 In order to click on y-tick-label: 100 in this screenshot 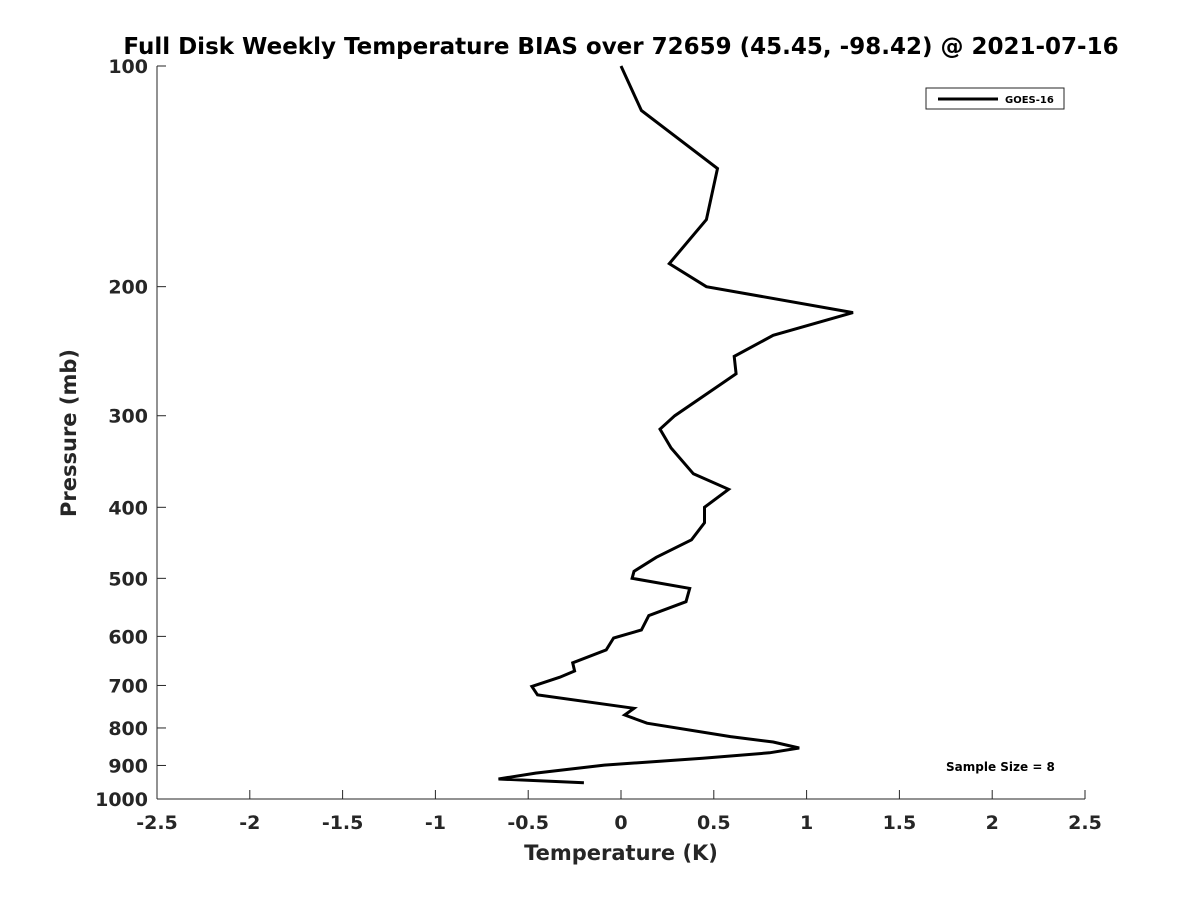, I will do `click(128, 67)`.